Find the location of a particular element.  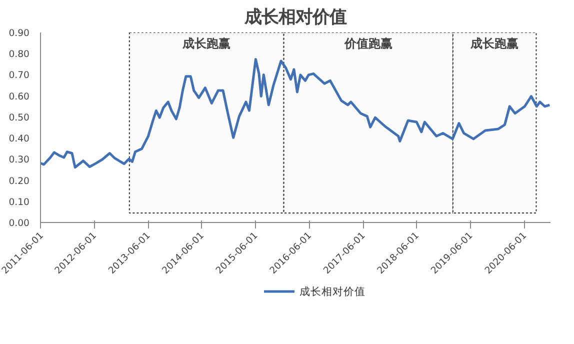

y-tick-label: 0.20 is located at coordinates (19, 181).